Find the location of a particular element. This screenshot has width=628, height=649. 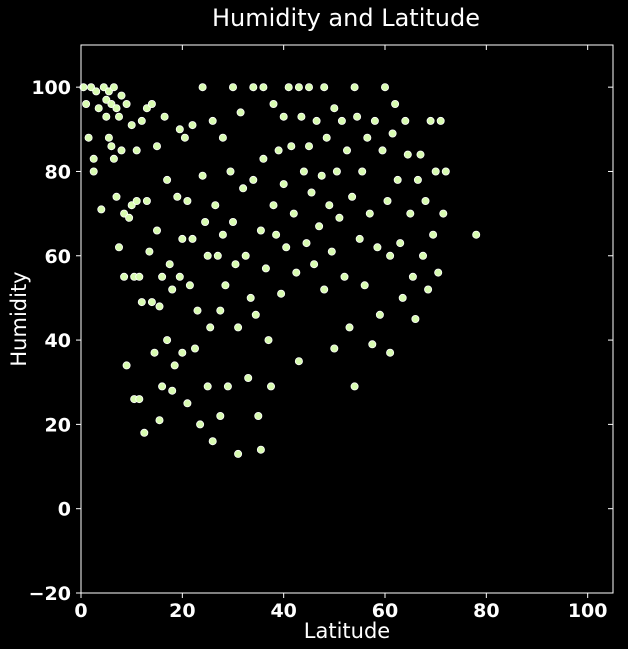

x-axis-label: Latitude is located at coordinates (347, 631).